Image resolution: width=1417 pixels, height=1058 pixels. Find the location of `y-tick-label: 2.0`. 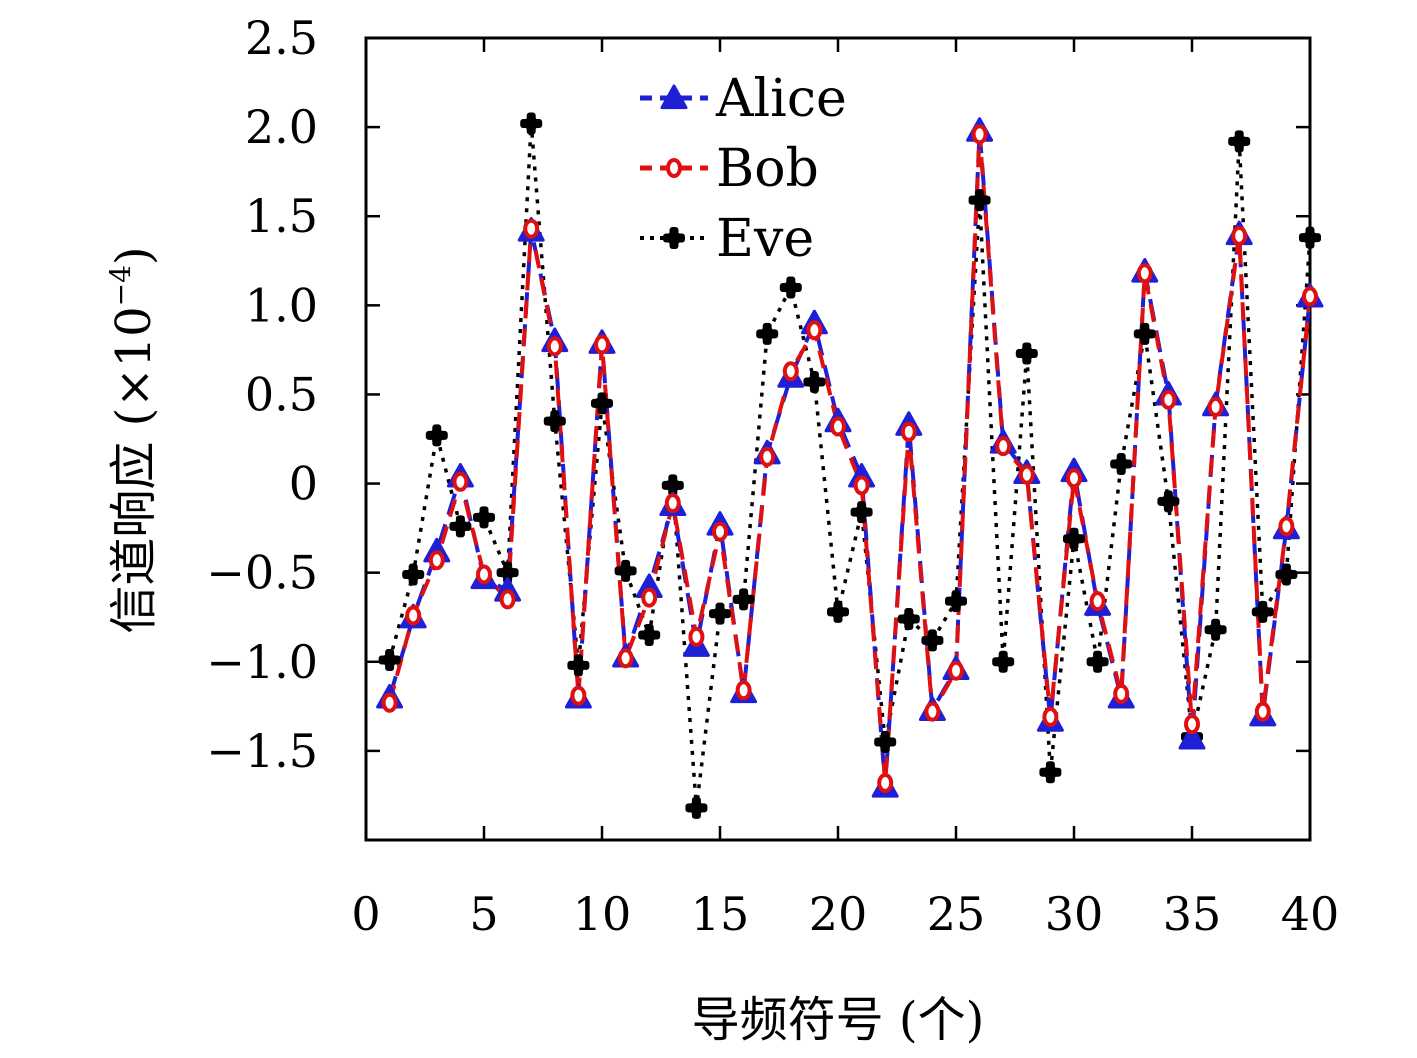

y-tick-label: 2.0 is located at coordinates (281, 127).